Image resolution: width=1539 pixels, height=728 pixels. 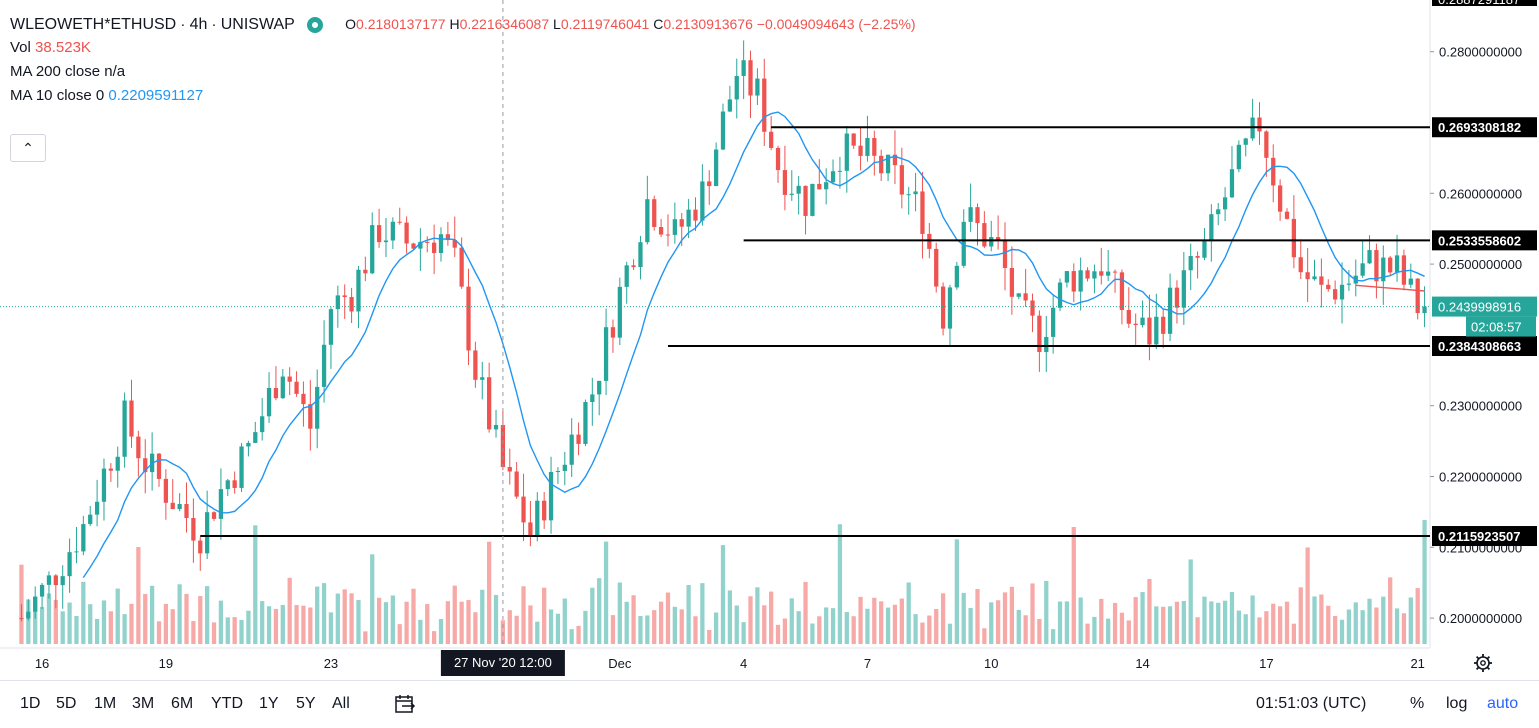 What do you see at coordinates (143, 703) in the screenshot?
I see `timeframe-3m: 3M` at bounding box center [143, 703].